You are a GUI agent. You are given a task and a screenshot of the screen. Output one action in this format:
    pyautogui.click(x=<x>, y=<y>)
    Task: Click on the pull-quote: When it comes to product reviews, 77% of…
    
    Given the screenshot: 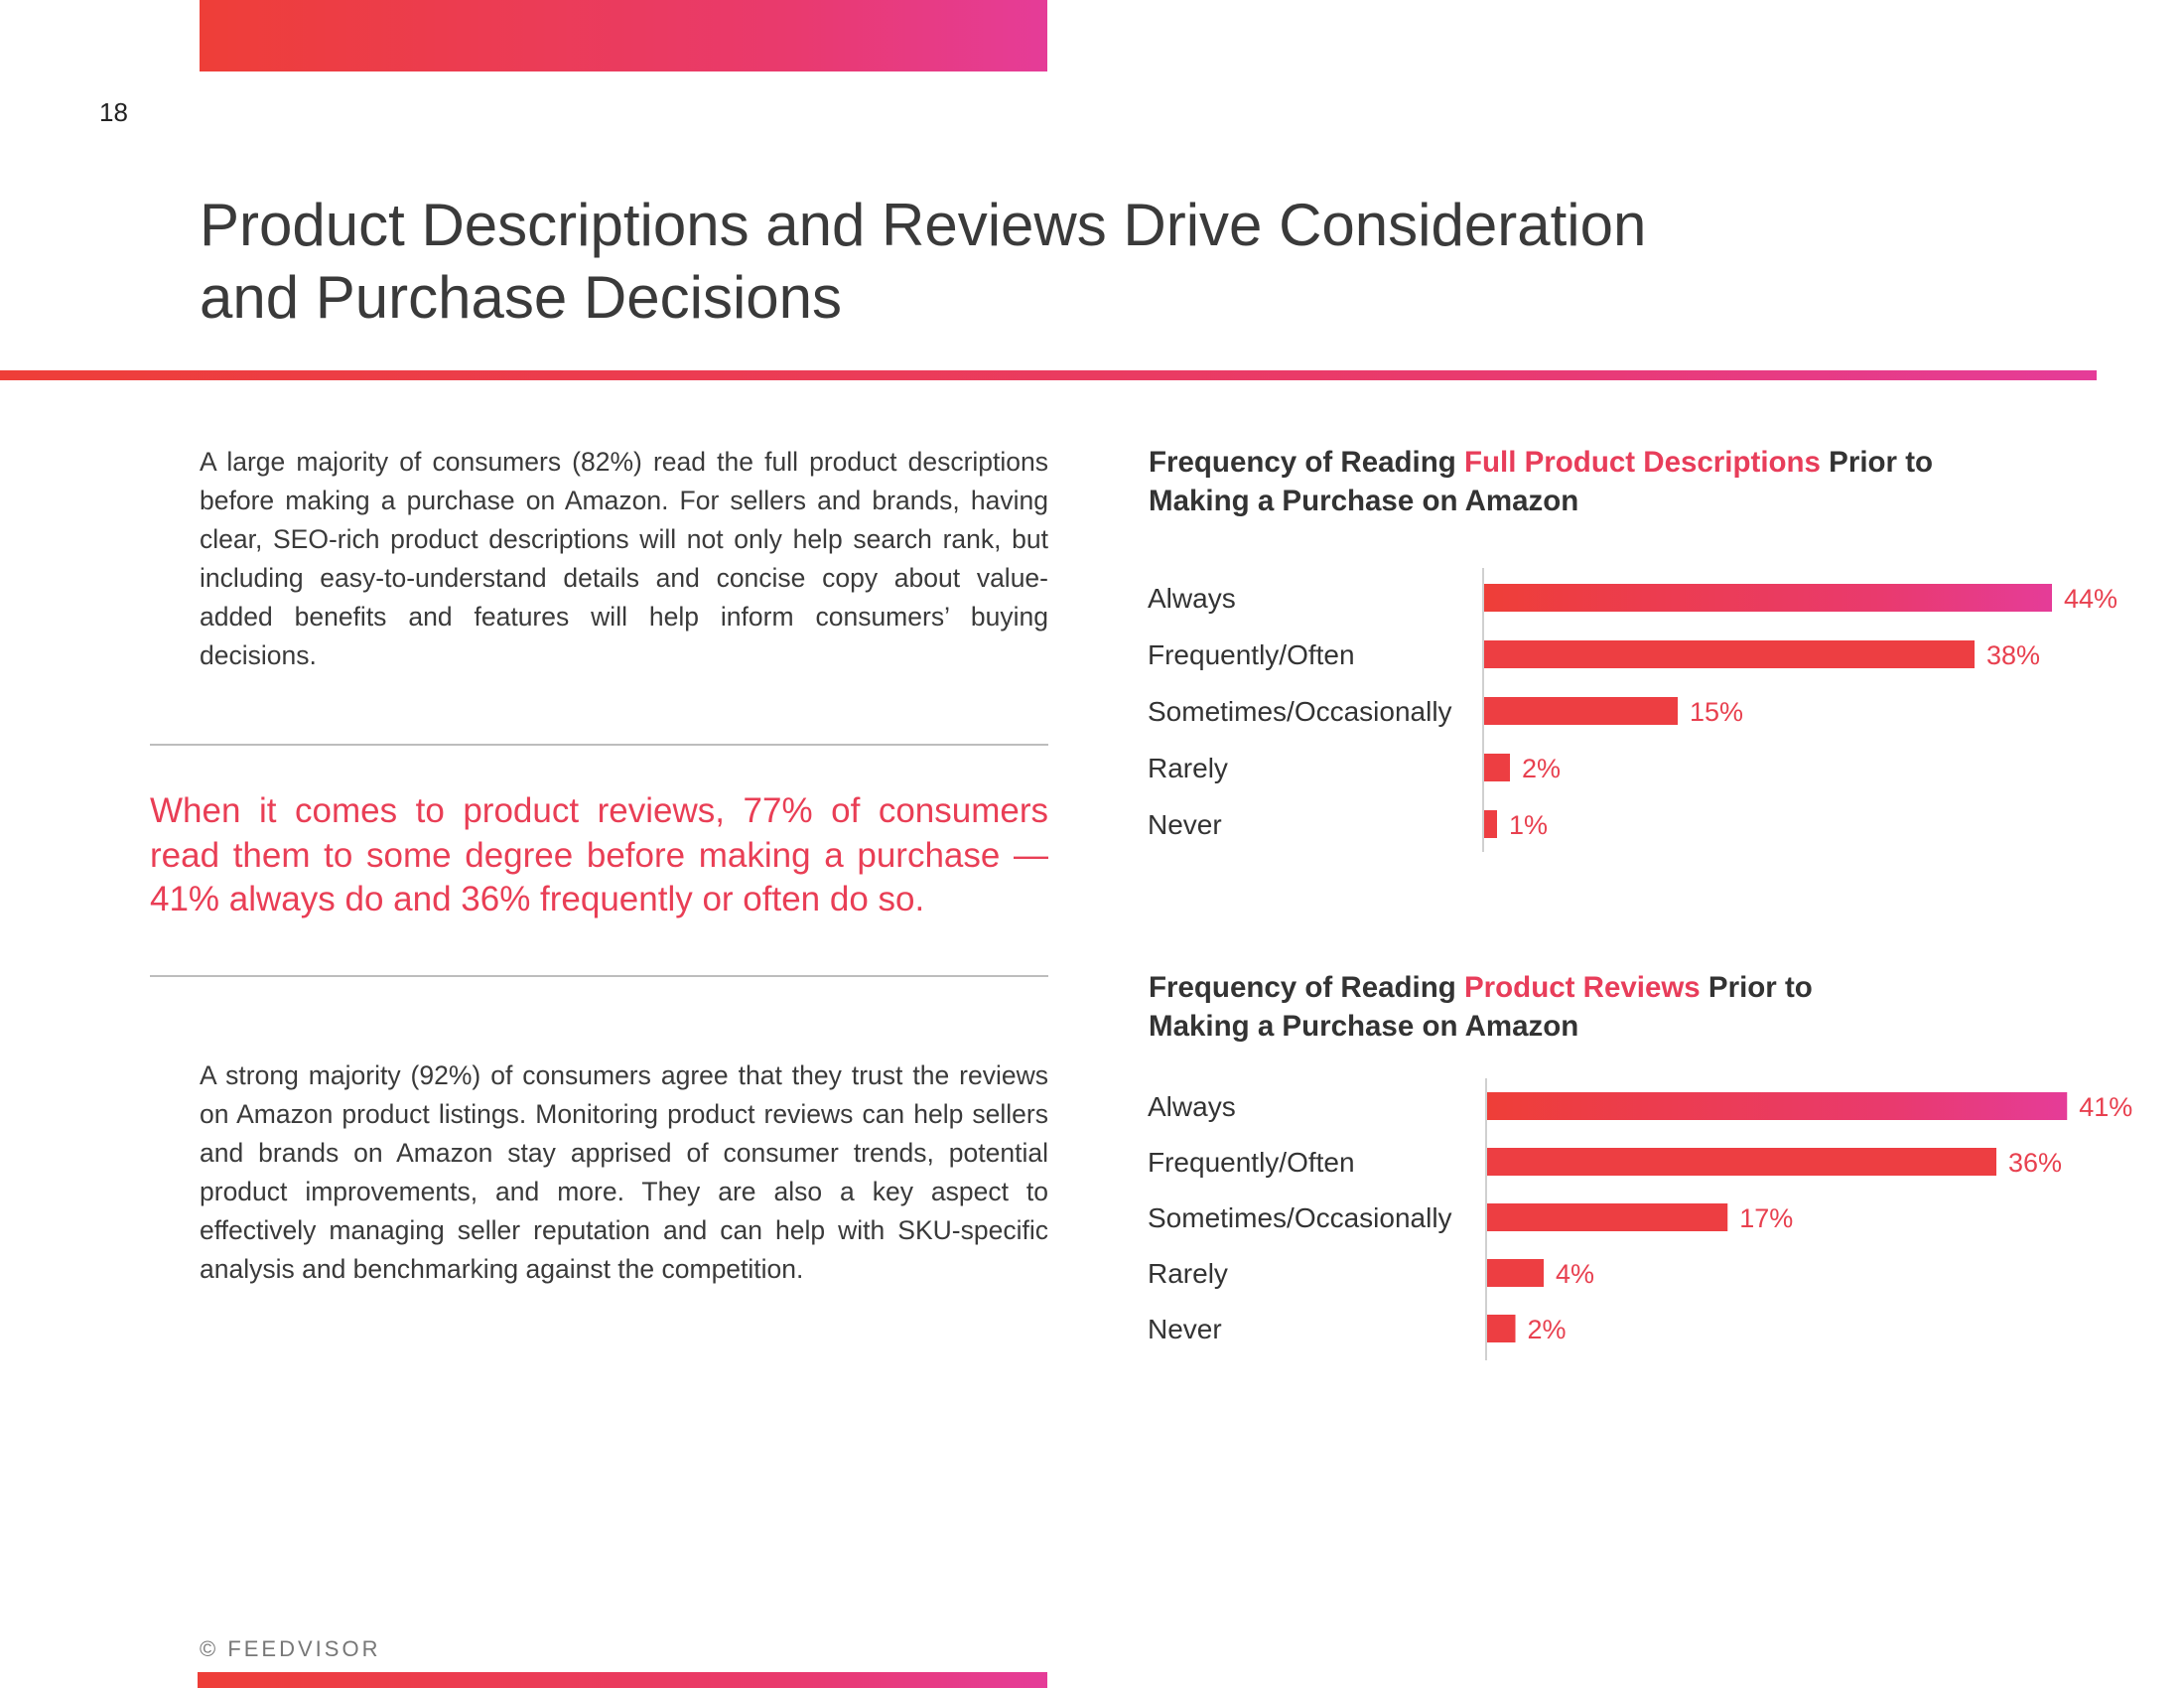 What is the action you would take?
    pyautogui.click(x=599, y=854)
    